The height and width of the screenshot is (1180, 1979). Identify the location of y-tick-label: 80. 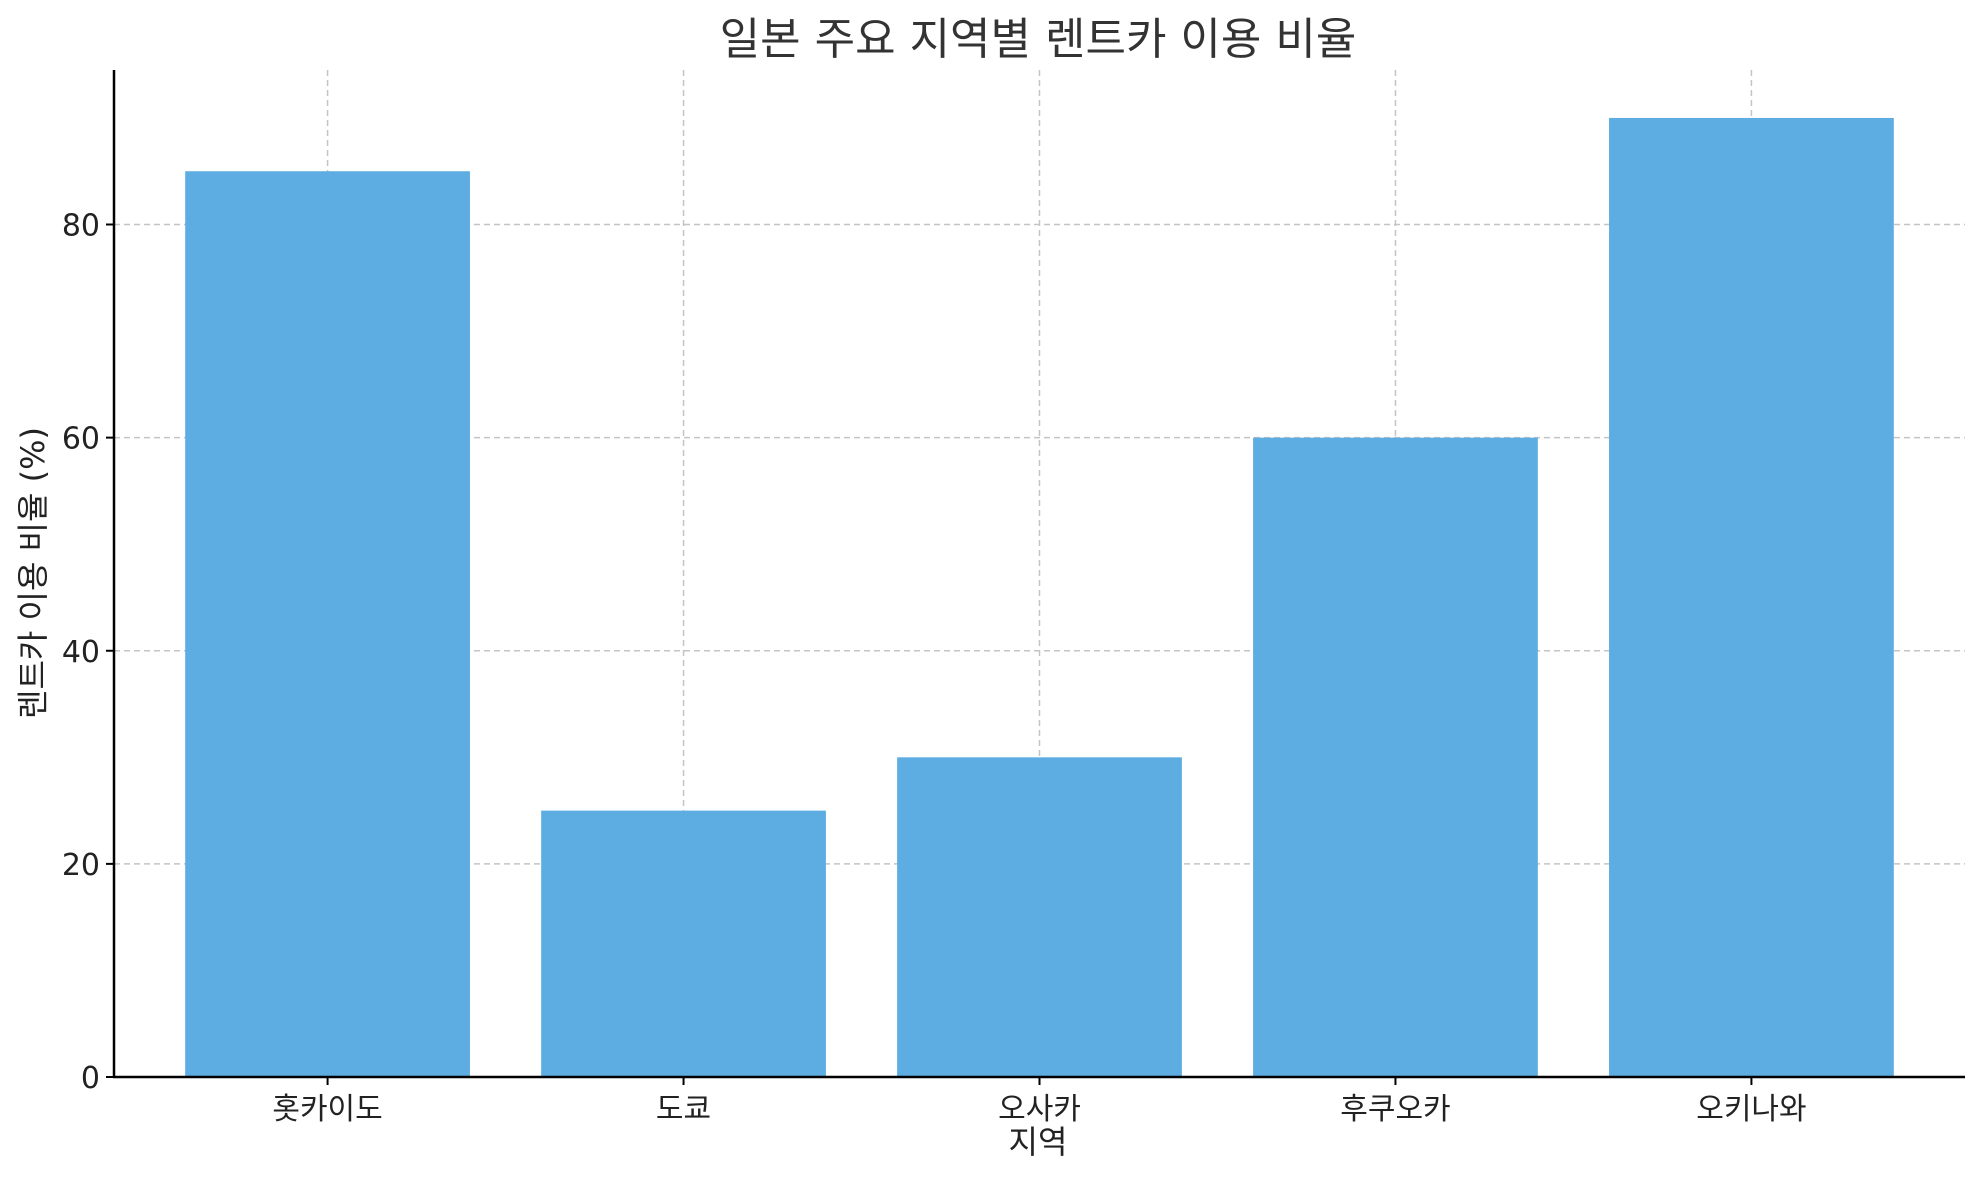
(81, 226).